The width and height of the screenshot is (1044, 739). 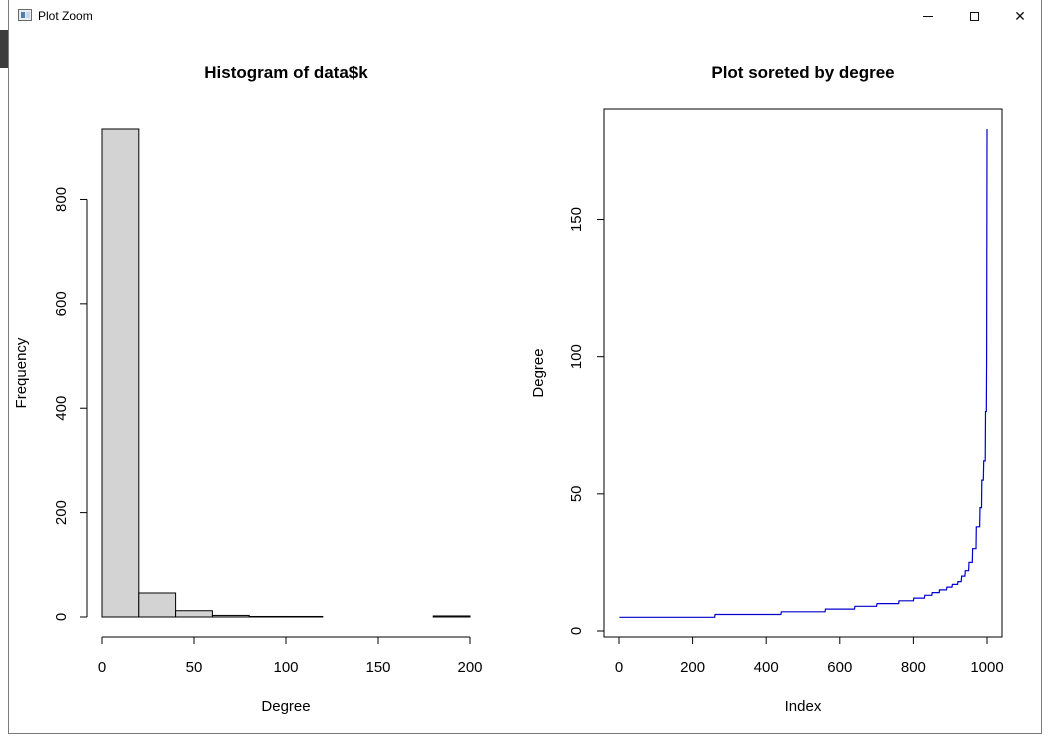 What do you see at coordinates (619, 667) in the screenshot?
I see `sorted-plot-x-tick-label: 0` at bounding box center [619, 667].